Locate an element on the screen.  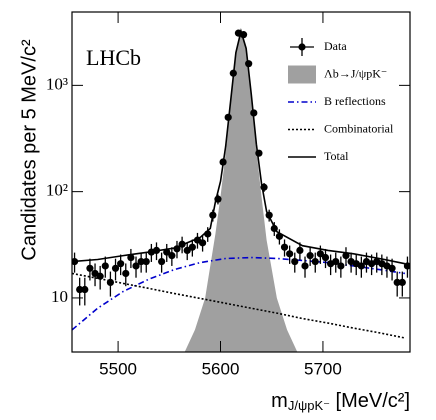
legend-label: Λb→J/ψpK⁻ is located at coordinates (355, 73).